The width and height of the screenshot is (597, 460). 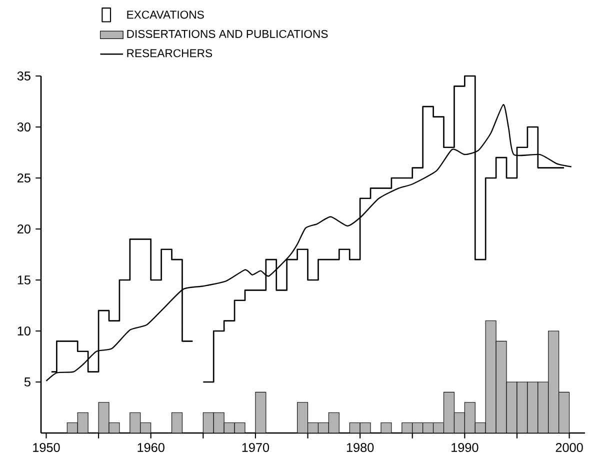 I want to click on x-tick-label: 1970, so click(x=256, y=447).